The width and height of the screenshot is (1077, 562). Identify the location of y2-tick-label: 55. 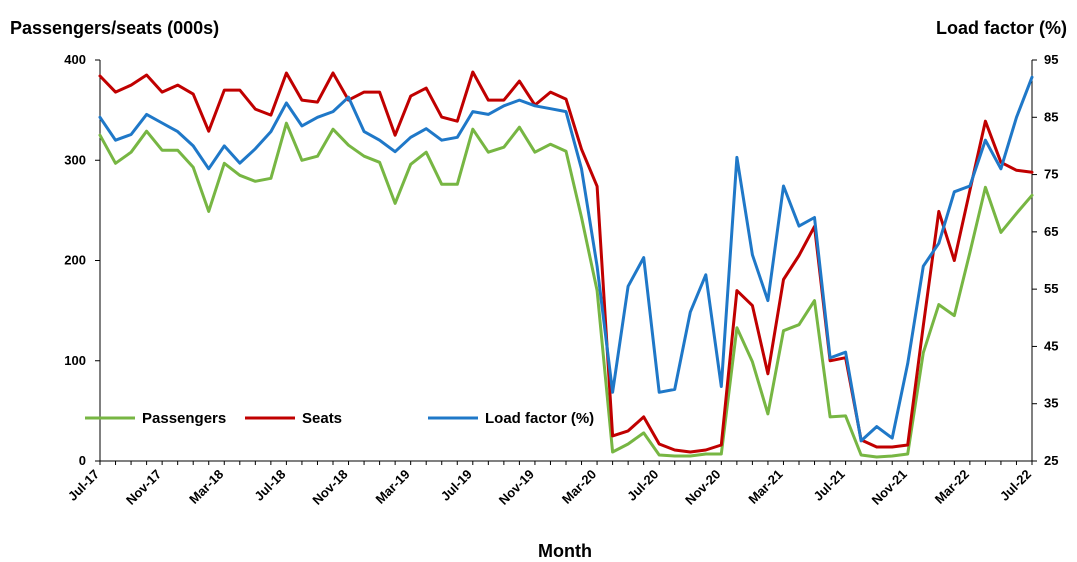
(1051, 288).